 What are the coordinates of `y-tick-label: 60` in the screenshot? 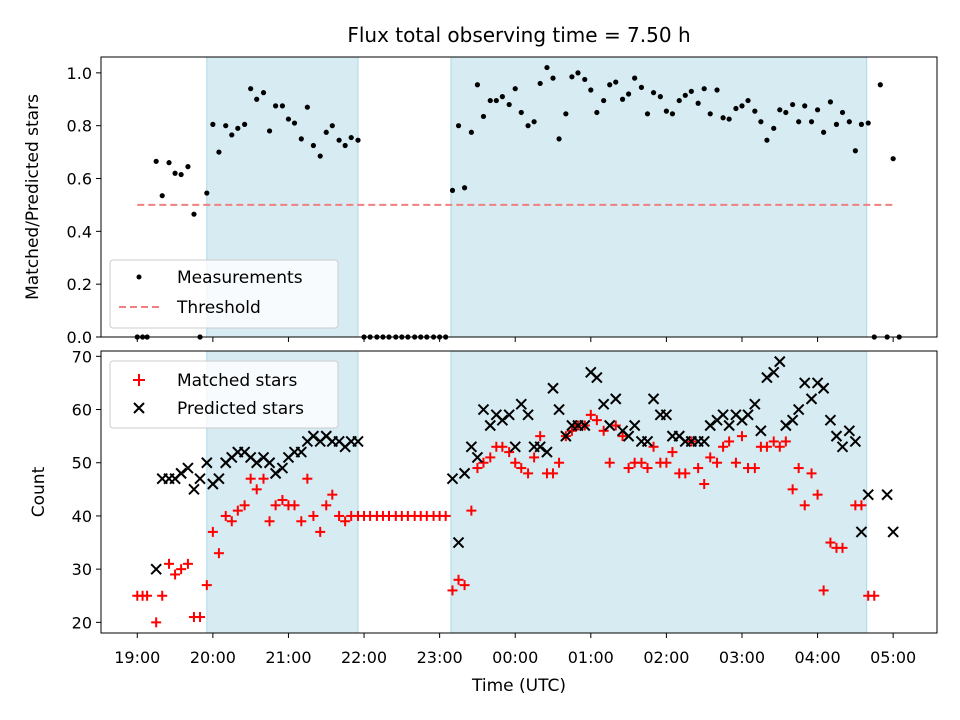 It's located at (82, 410).